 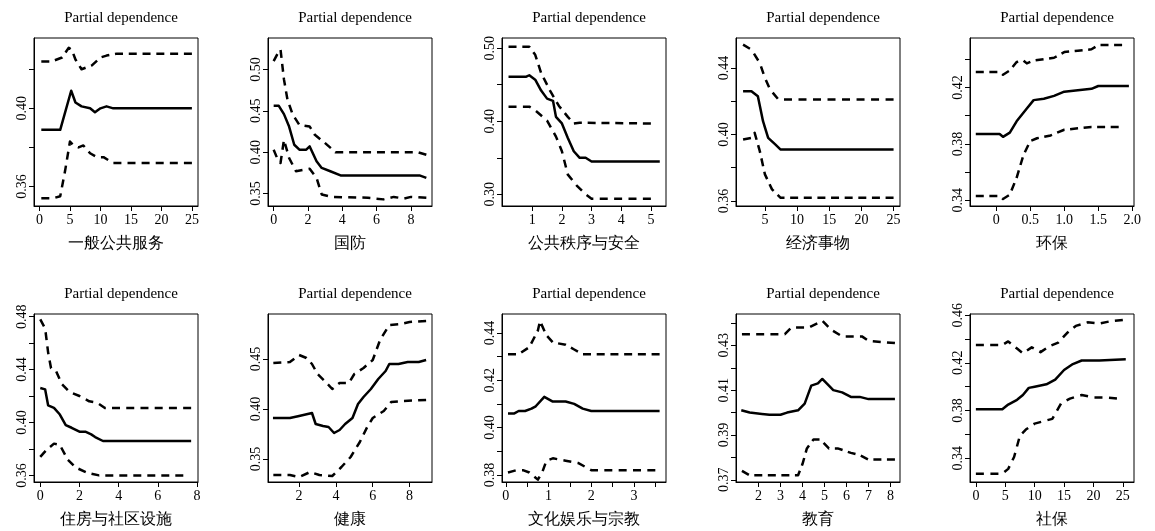 What do you see at coordinates (255, 111) in the screenshot?
I see `y-tick-label: 0.45` at bounding box center [255, 111].